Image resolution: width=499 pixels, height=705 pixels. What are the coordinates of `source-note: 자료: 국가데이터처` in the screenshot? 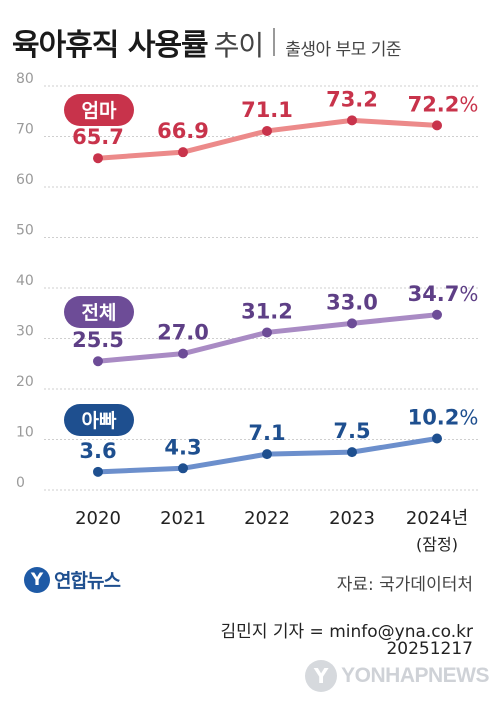 It's located at (404, 585).